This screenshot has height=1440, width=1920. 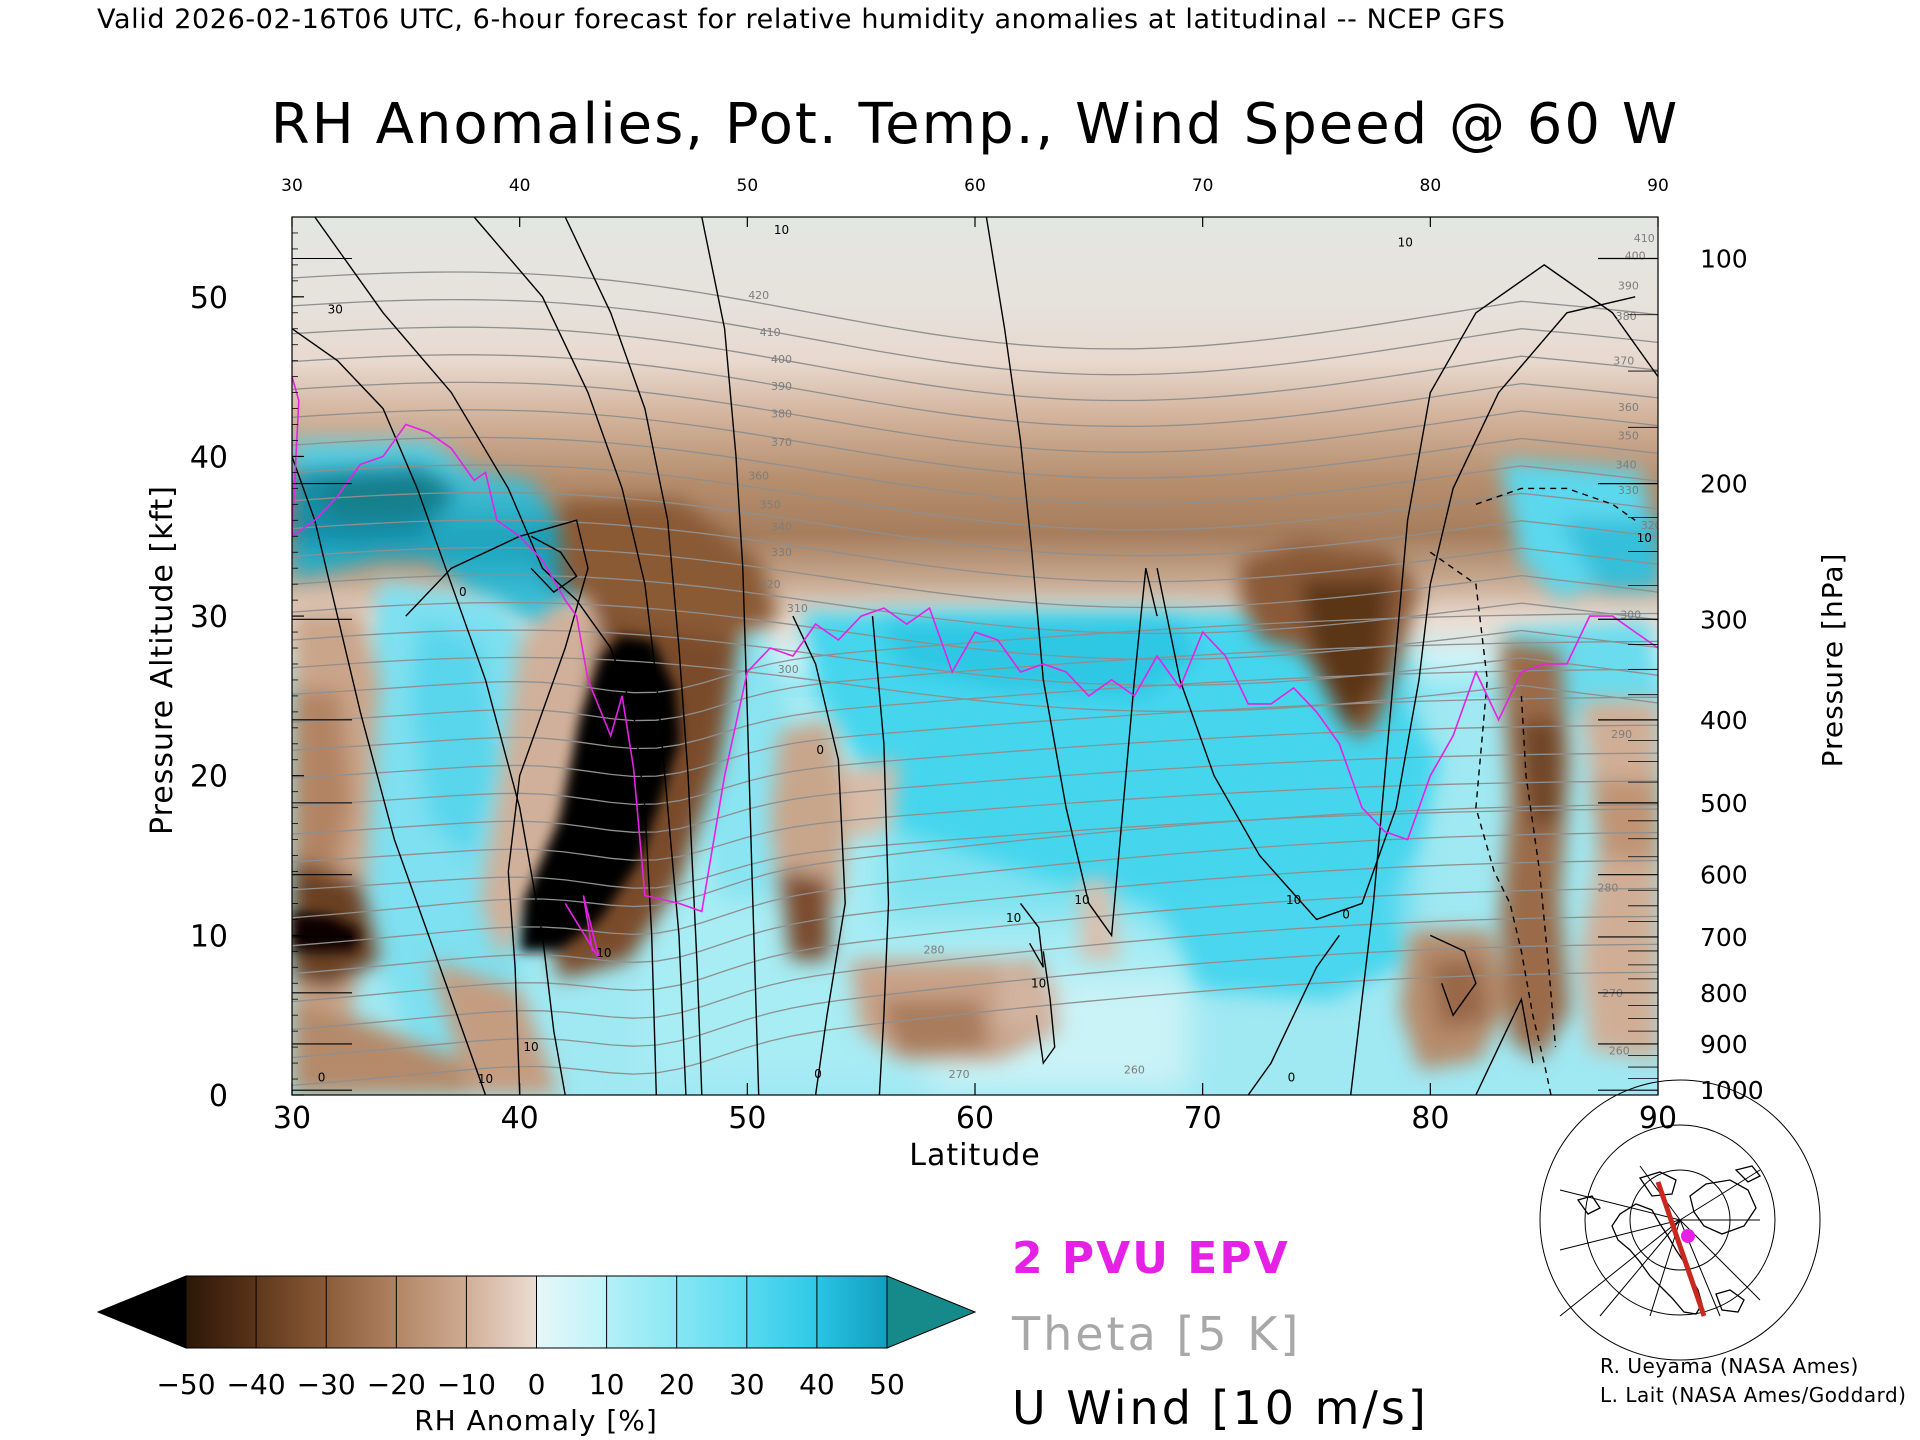 I want to click on legend-epv: 2 PVU EPV, so click(x=1151, y=1258).